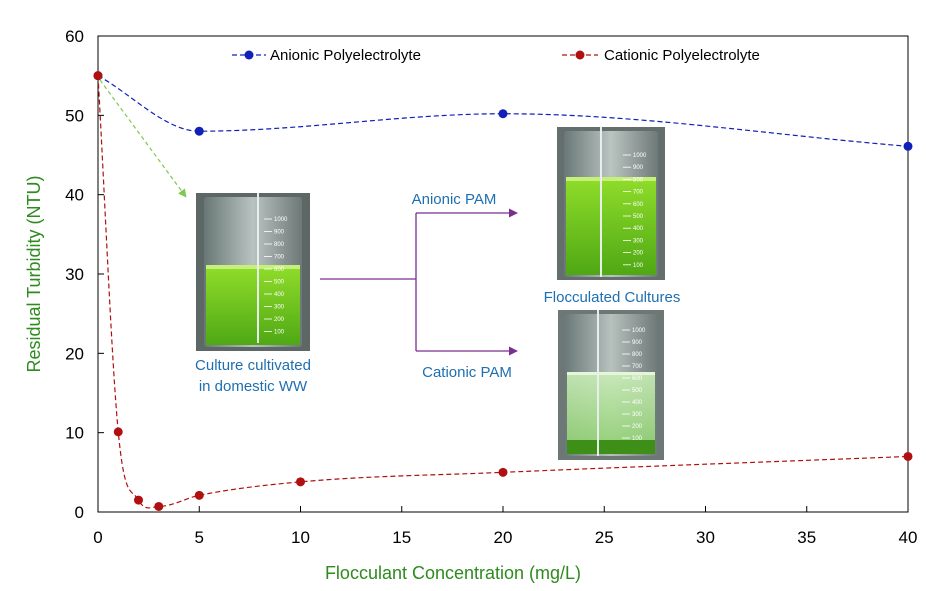 This screenshot has width=926, height=591. Describe the element at coordinates (253, 386) in the screenshot. I see `culture-label-line2: in domestic WW` at that location.